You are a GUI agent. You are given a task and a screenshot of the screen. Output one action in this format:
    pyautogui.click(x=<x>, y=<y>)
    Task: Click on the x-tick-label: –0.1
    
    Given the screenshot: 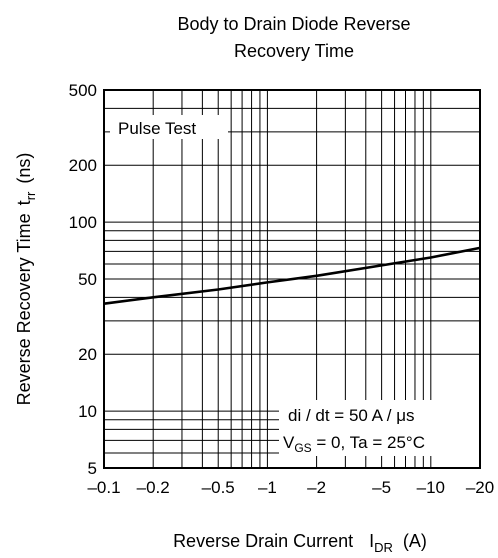 What is the action you would take?
    pyautogui.click(x=103, y=487)
    